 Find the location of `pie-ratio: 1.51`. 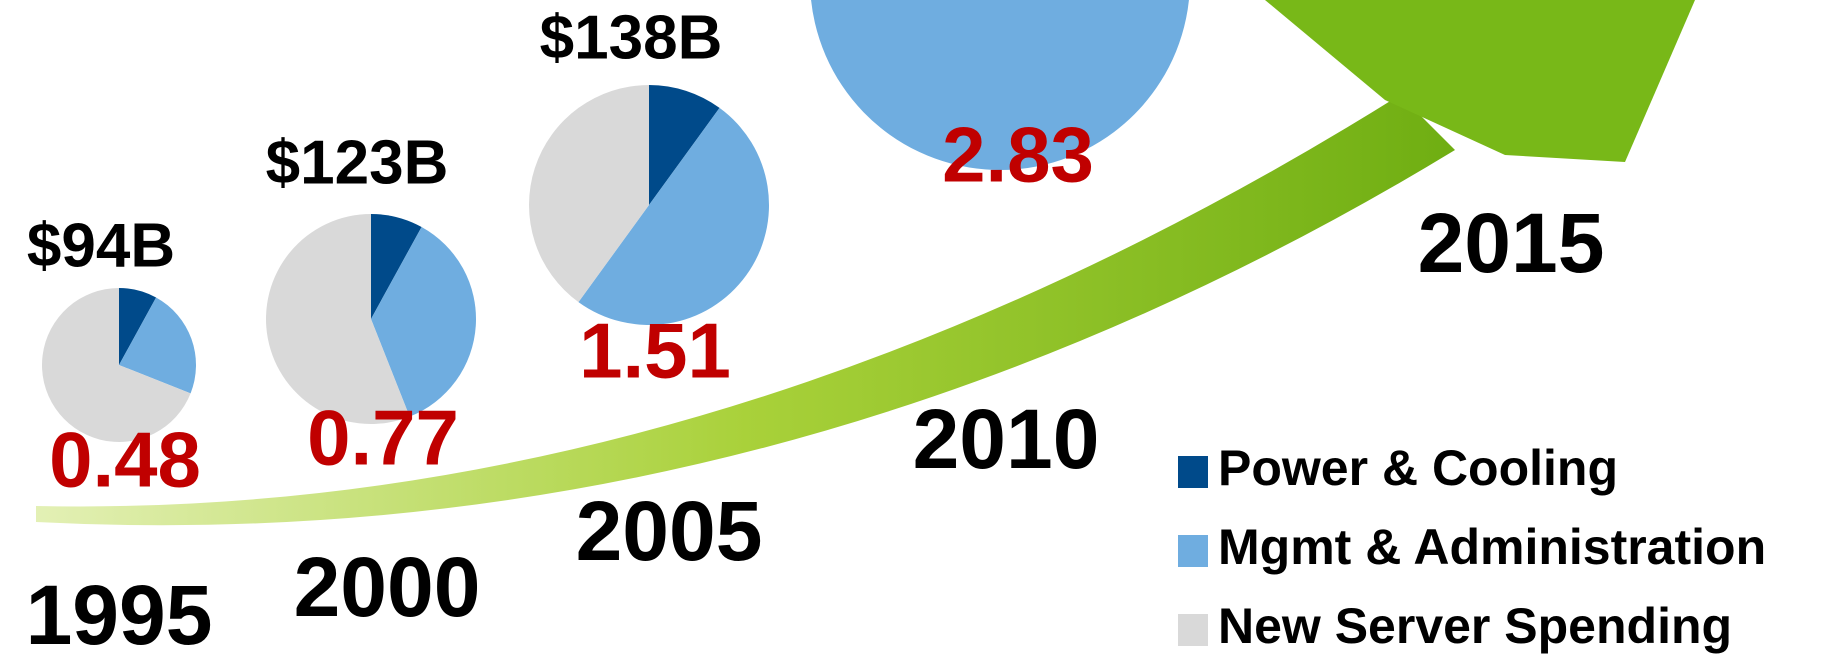

pie-ratio: 1.51 is located at coordinates (655, 351).